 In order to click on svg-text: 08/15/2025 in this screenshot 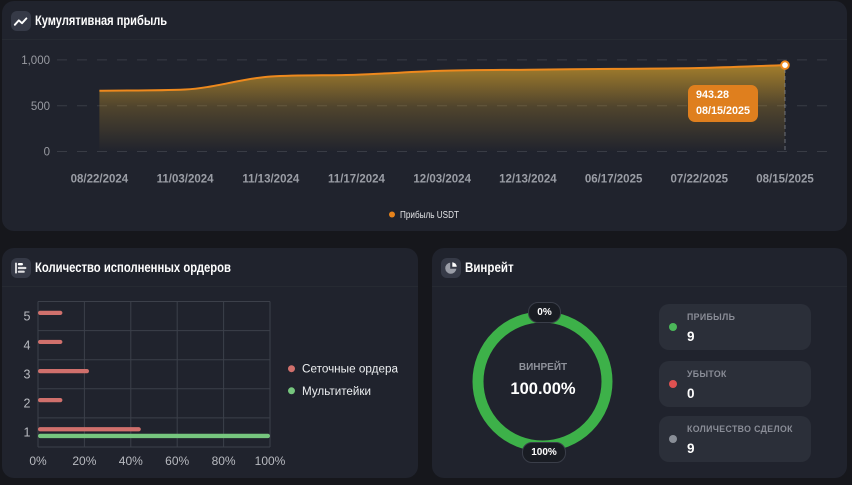, I will do `click(785, 180)`.